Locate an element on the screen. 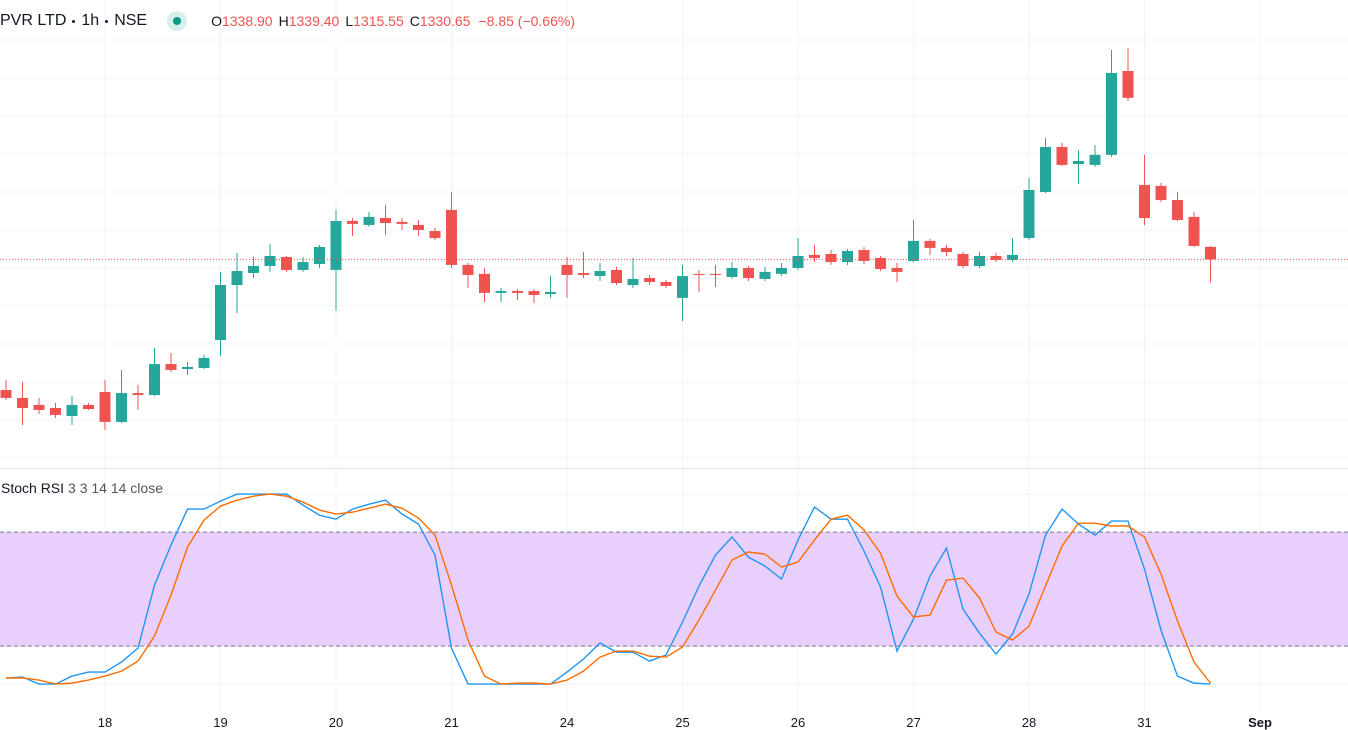 Image resolution: width=1348 pixels, height=730 pixels. x-tick-label: 21 is located at coordinates (451, 722).